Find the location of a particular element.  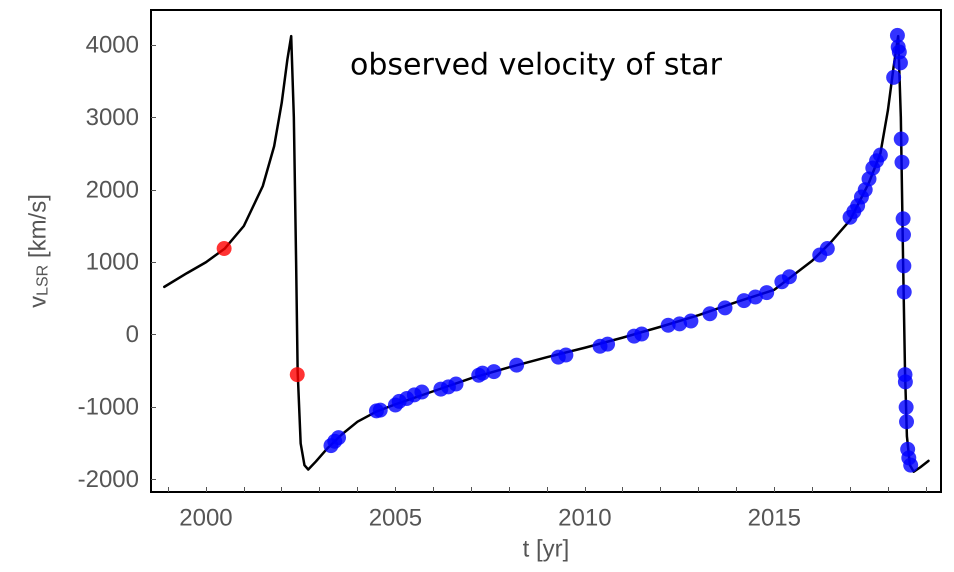

x-tick-label: 2000 is located at coordinates (206, 518).